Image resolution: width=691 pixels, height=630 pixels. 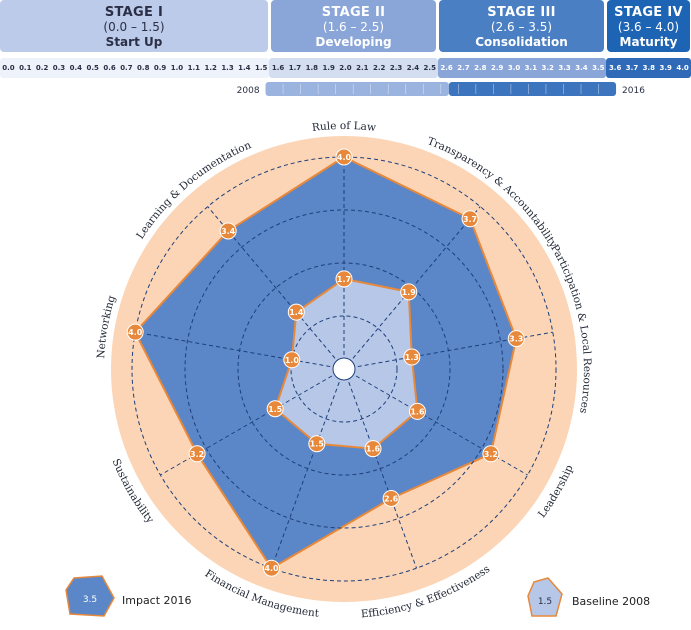 I want to click on impact-legend-label: Impact 2016, so click(x=157, y=600).